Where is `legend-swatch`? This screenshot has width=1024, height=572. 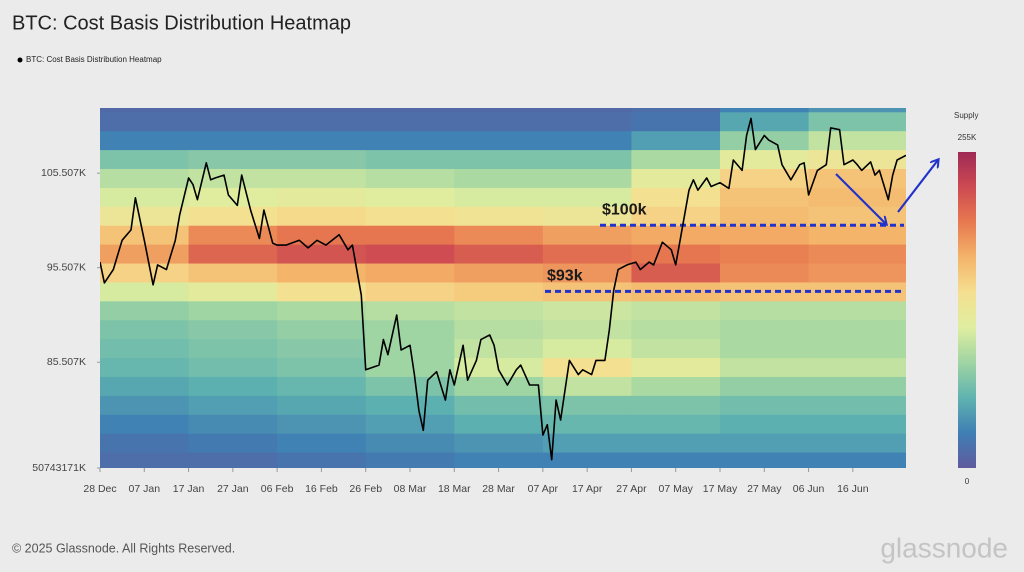
legend-swatch is located at coordinates (20, 60).